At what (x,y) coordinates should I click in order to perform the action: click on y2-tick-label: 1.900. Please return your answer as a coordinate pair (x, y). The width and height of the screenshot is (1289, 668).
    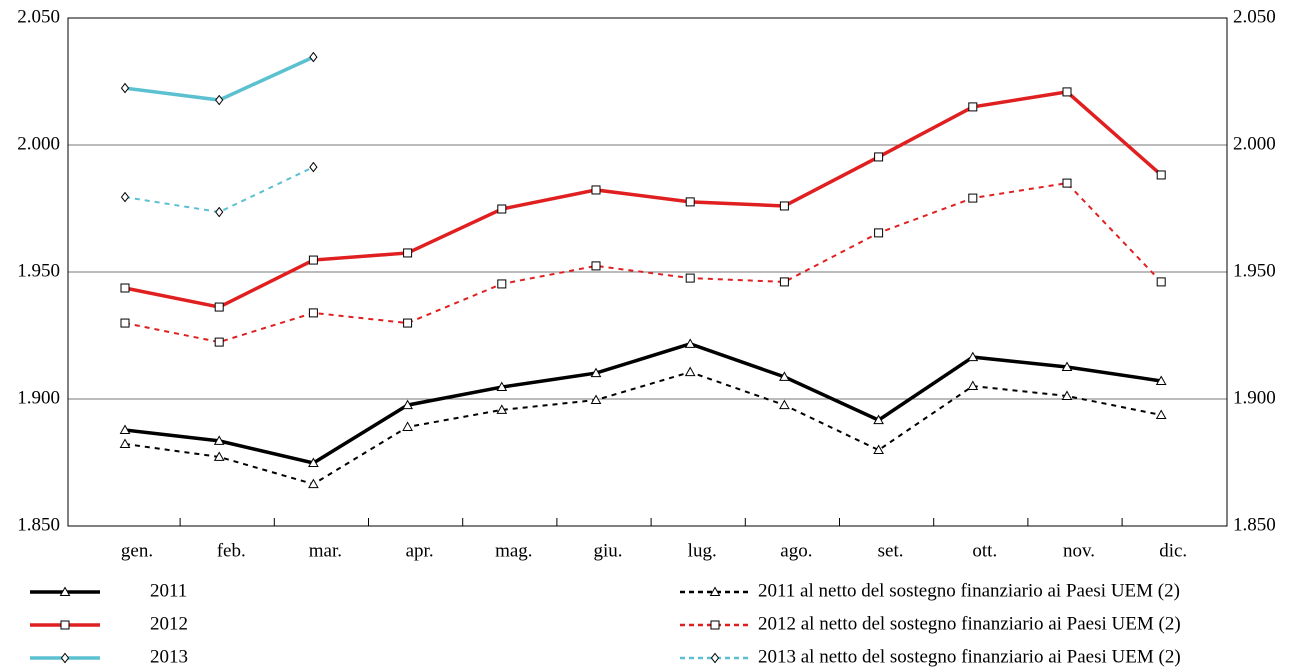
    Looking at the image, I should click on (1254, 397).